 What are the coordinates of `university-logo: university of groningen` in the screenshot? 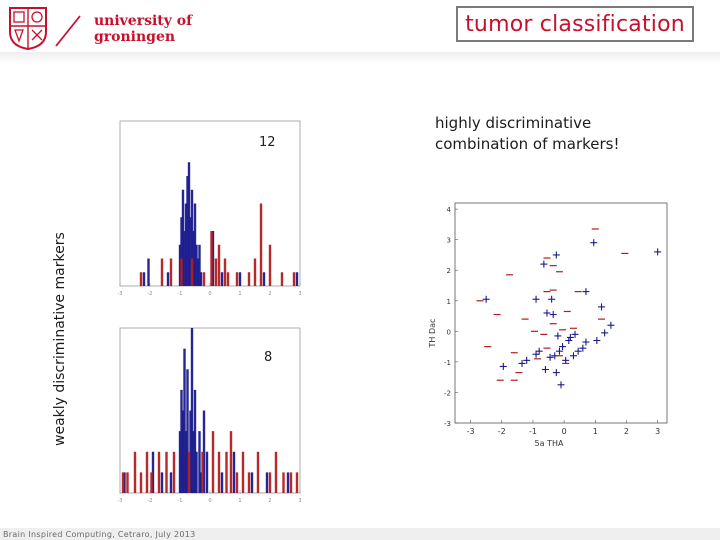 It's located at (106, 27).